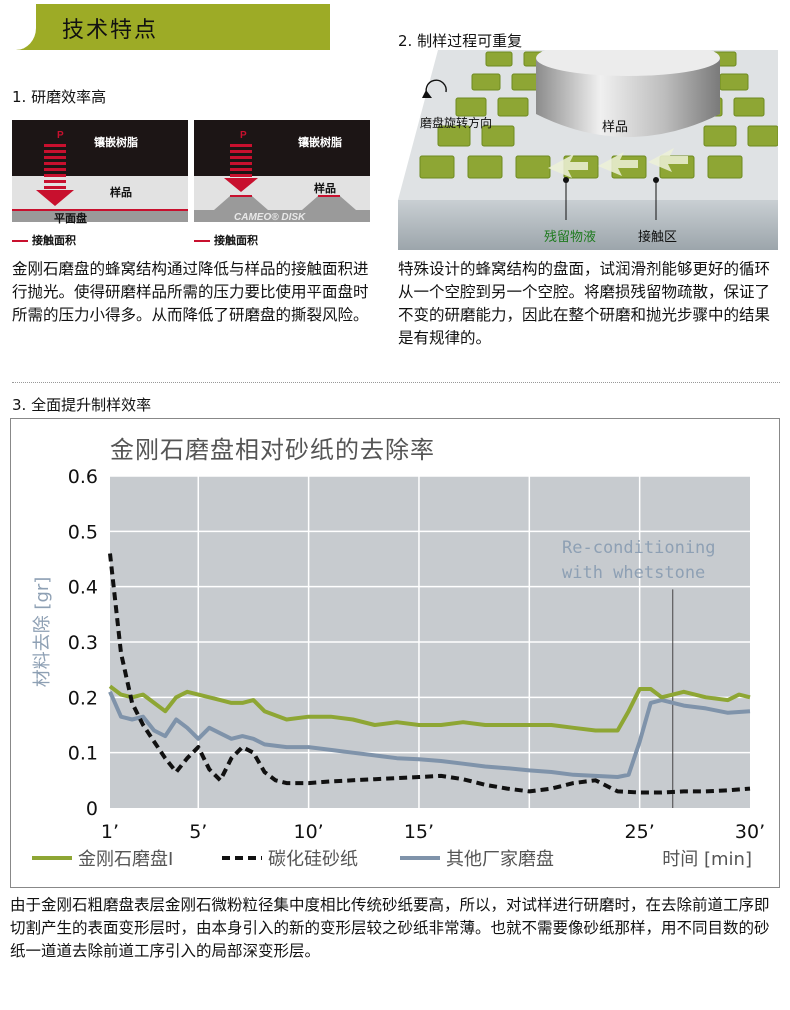  Describe the element at coordinates (309, 832) in the screenshot. I see `x-tick-label: 10’` at that location.